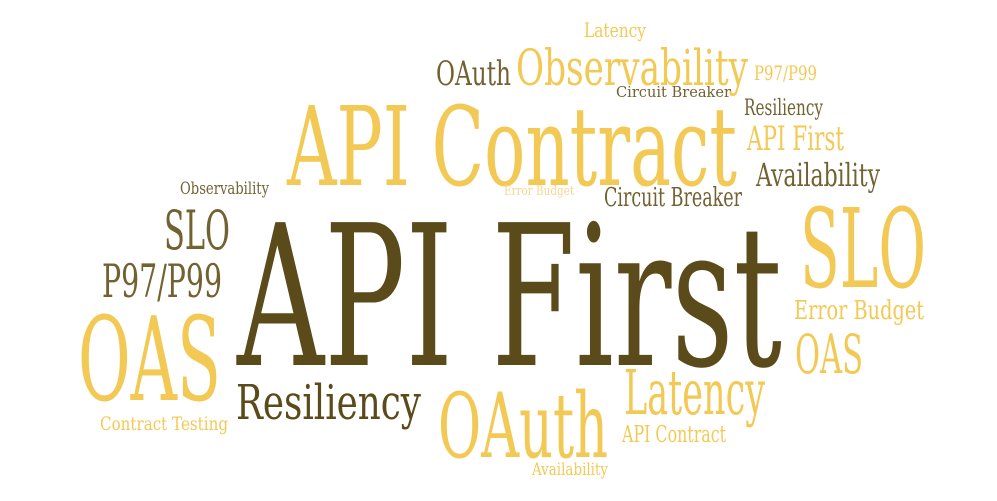 This screenshot has width=997, height=501. I want to click on word-p97-p99-left: P97/P99, so click(162, 281).